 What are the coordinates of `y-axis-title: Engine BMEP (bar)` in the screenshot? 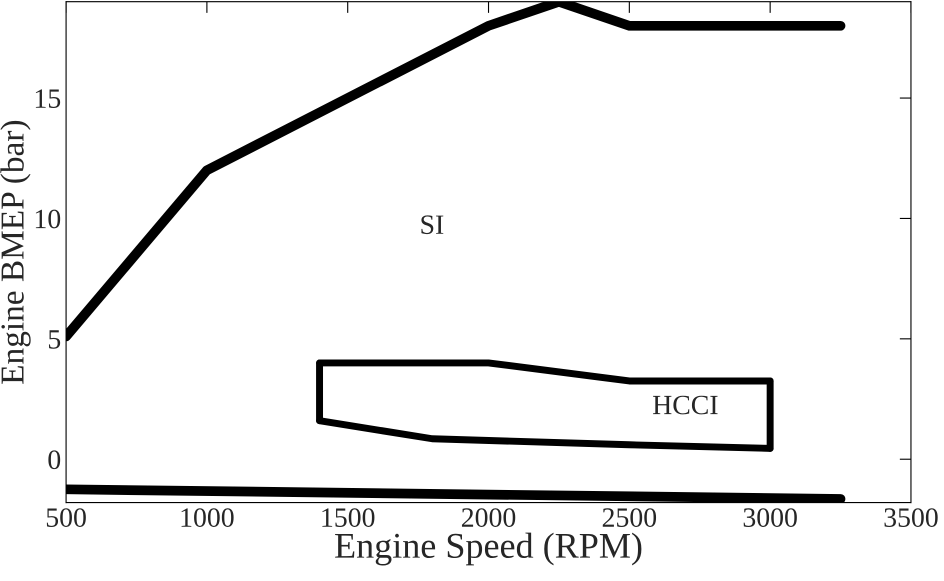 It's located at (15, 252).